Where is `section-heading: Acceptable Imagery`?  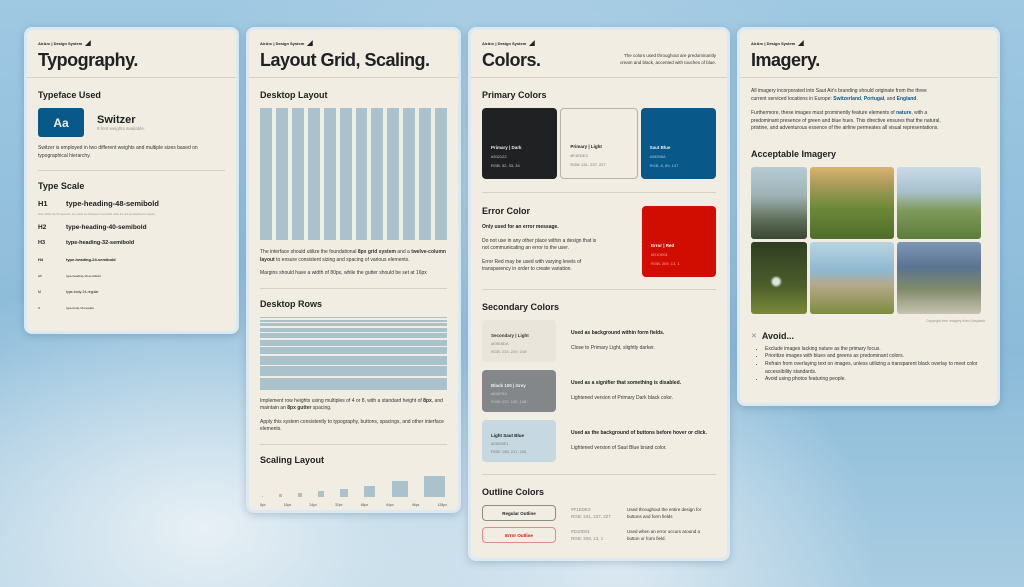 section-heading: Acceptable Imagery is located at coordinates (794, 153).